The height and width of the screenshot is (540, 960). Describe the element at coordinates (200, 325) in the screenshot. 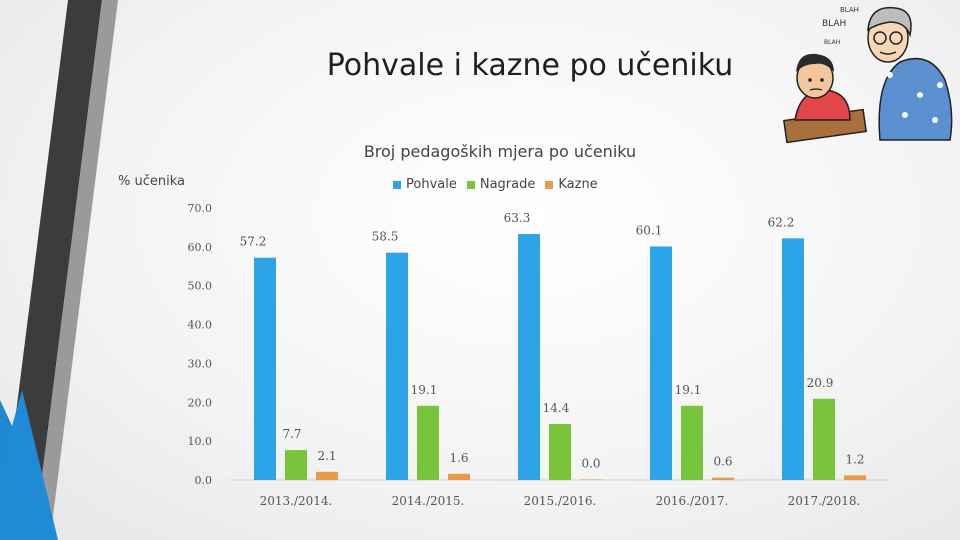

I see `y-tick-label: 40.0` at that location.